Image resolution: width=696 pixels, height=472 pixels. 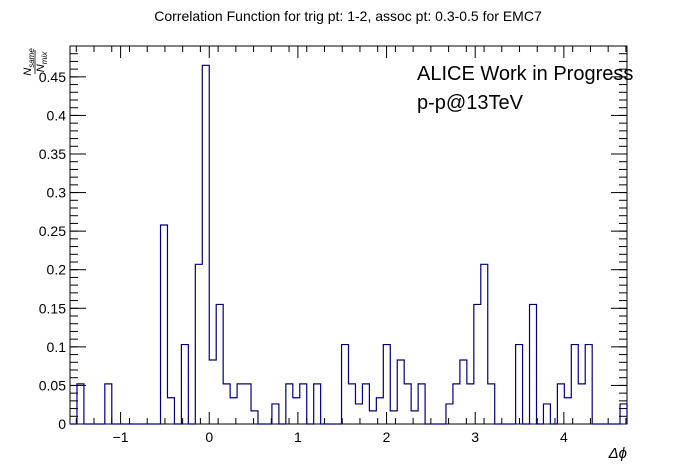 I want to click on y-tick-label: 0.25, so click(x=52, y=231).